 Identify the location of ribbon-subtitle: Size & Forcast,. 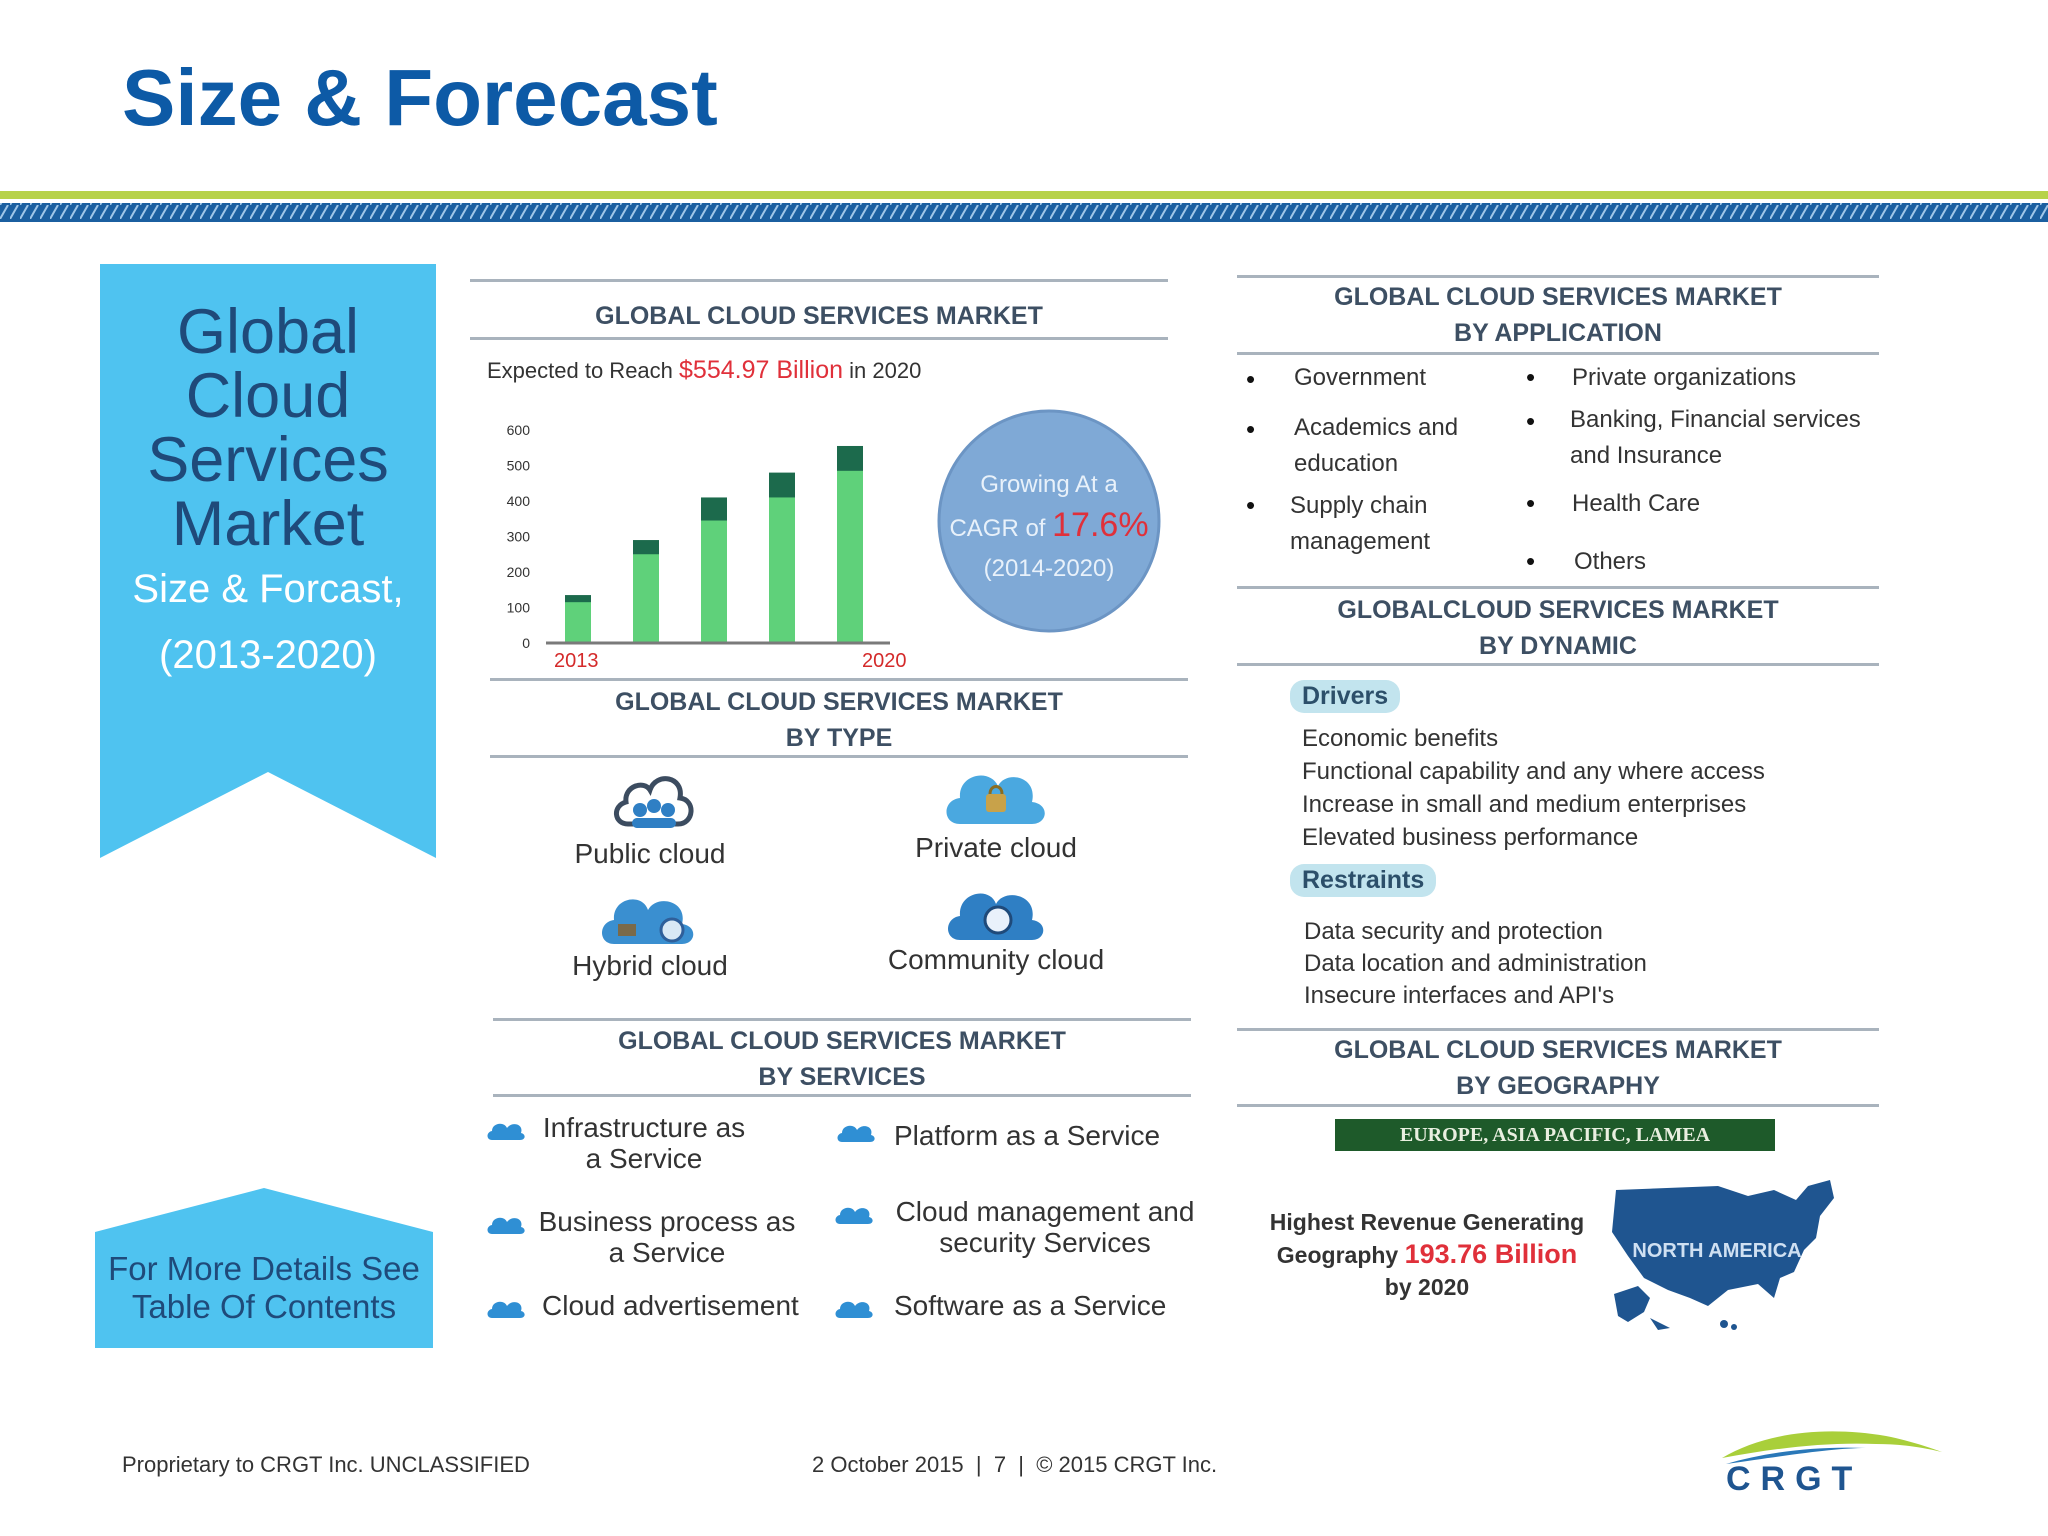
(268, 589).